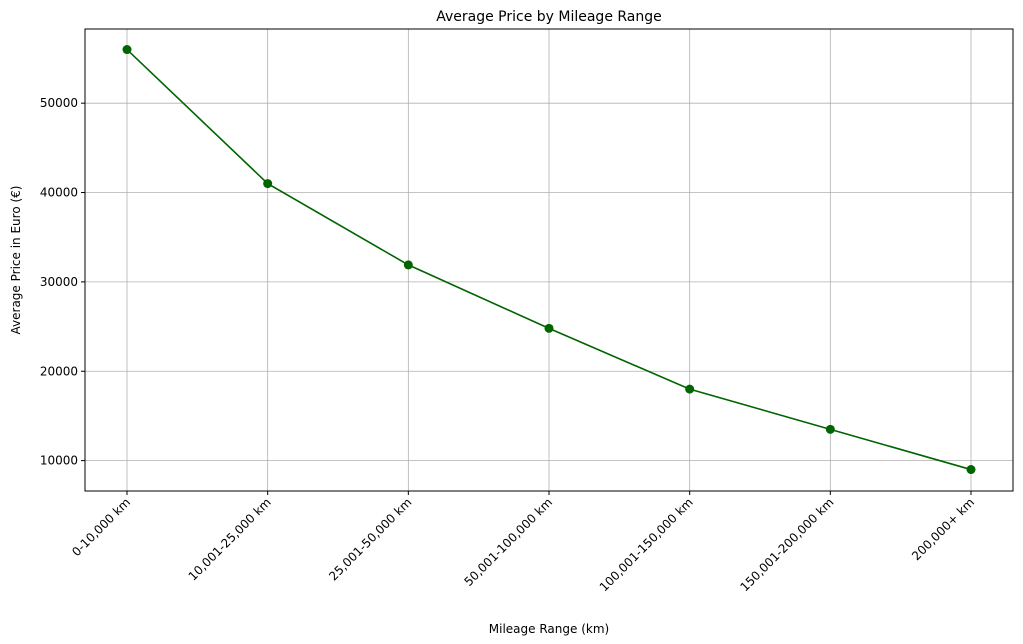  I want to click on x-tick-label: 50,001-100,000 km, so click(508, 542).